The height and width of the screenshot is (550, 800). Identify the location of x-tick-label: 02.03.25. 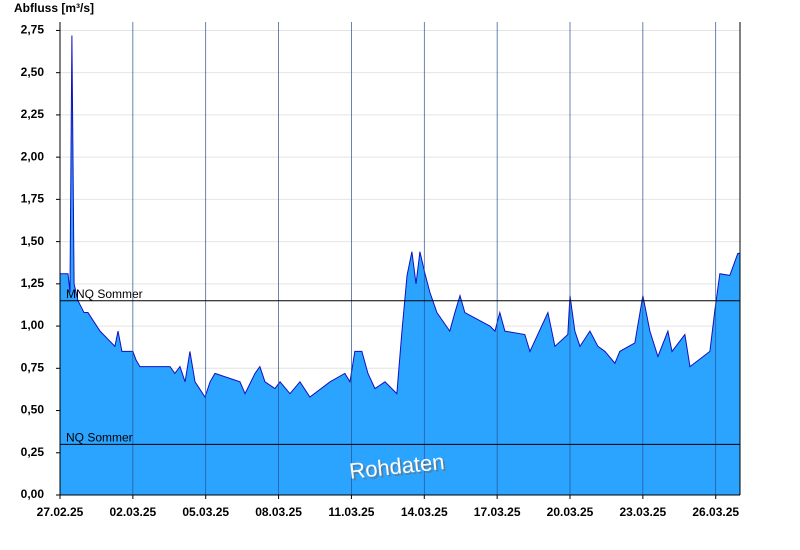
(132, 512).